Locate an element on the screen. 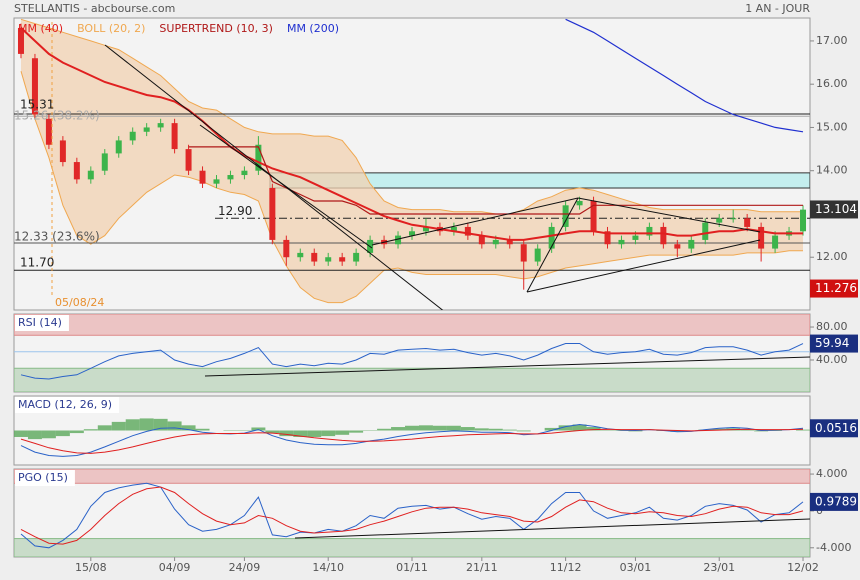 This screenshot has width=860, height=580. value-tag-label: 59.94 is located at coordinates (832, 343).